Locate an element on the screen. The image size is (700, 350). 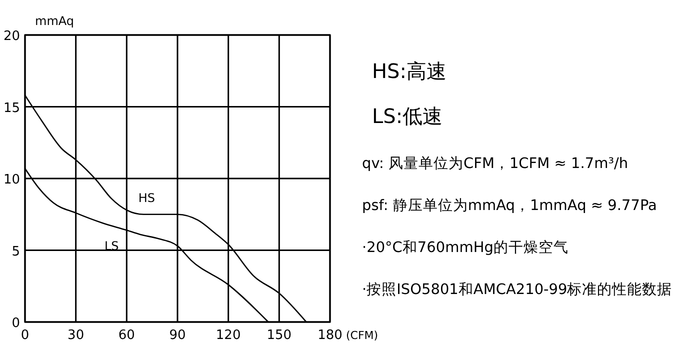
text: psf: 静压单位为mmAq，1mmAq ≈ 9.77Pa is located at coordinates (509, 205).